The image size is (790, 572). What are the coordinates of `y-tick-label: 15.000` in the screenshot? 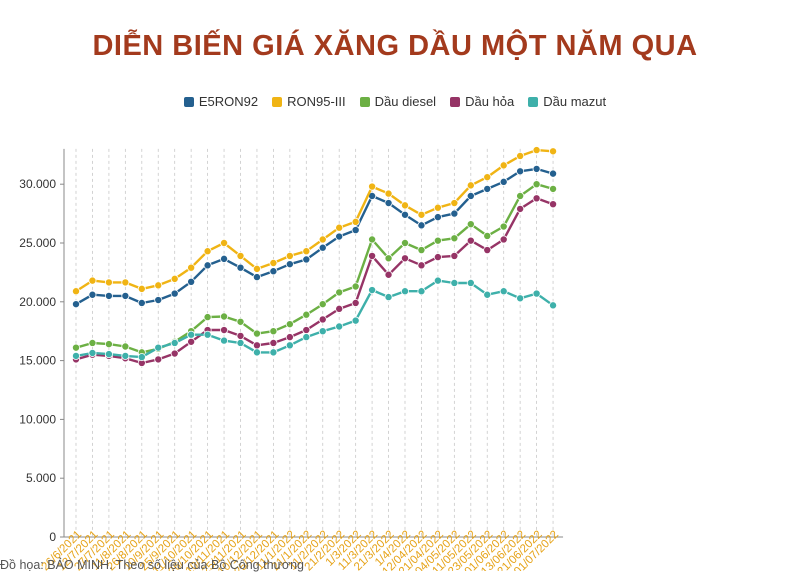 It's located at (37, 361).